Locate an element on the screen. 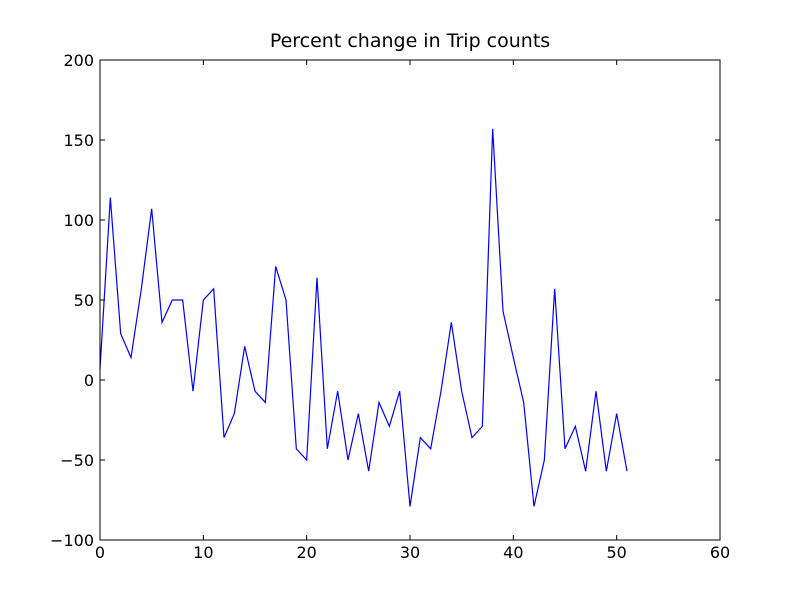 The width and height of the screenshot is (800, 600). x-tick-label: 20 is located at coordinates (306, 552).